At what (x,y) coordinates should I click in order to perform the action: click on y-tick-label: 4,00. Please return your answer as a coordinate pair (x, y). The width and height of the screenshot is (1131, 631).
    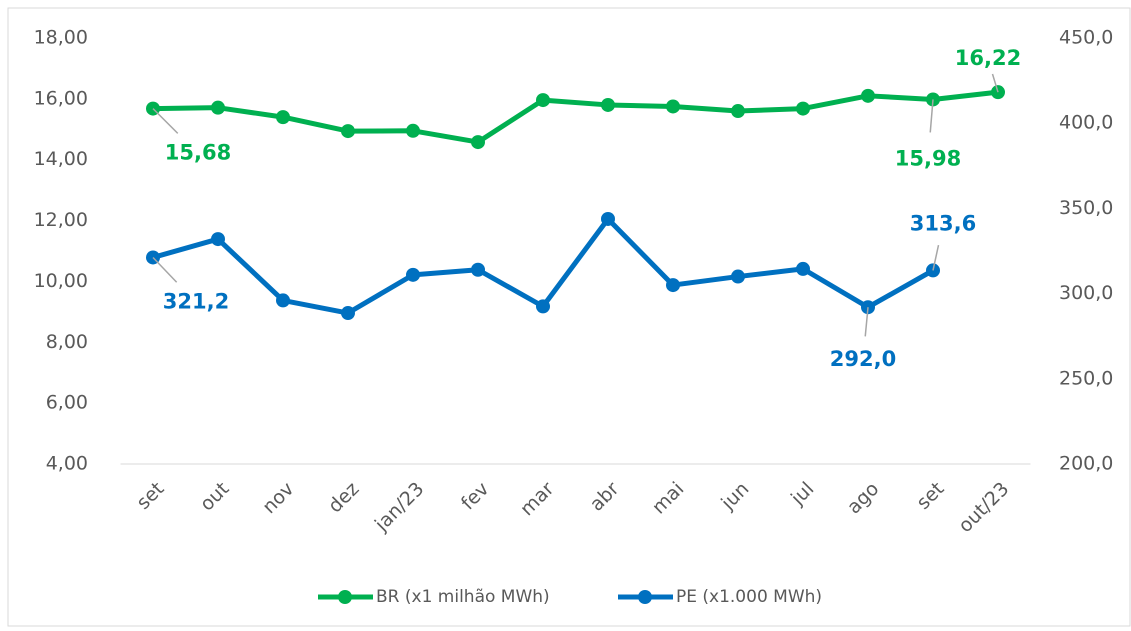
    Looking at the image, I should click on (67, 464).